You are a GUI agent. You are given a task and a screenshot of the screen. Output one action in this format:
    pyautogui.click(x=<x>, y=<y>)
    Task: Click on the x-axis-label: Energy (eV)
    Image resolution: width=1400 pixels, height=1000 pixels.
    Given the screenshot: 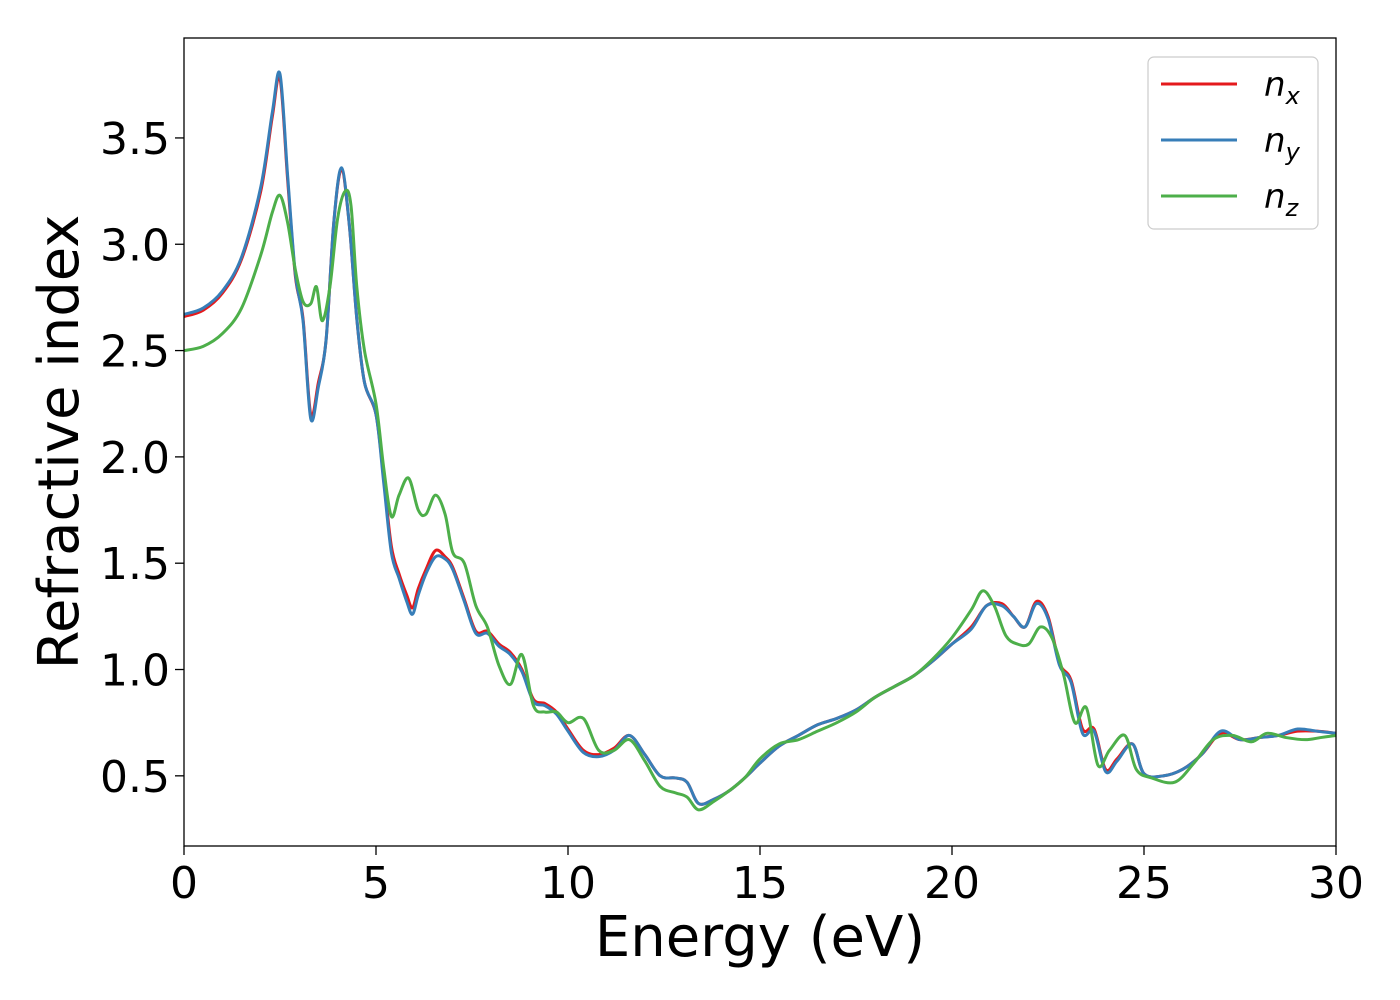 What is the action you would take?
    pyautogui.click(x=760, y=937)
    